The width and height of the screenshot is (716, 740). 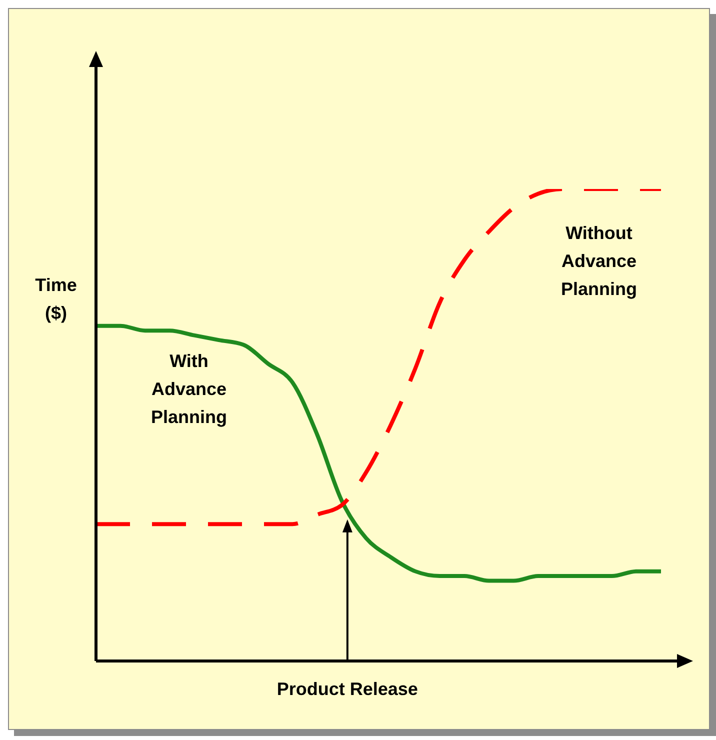 I want to click on series-label: With Advance Planning, so click(x=189, y=389).